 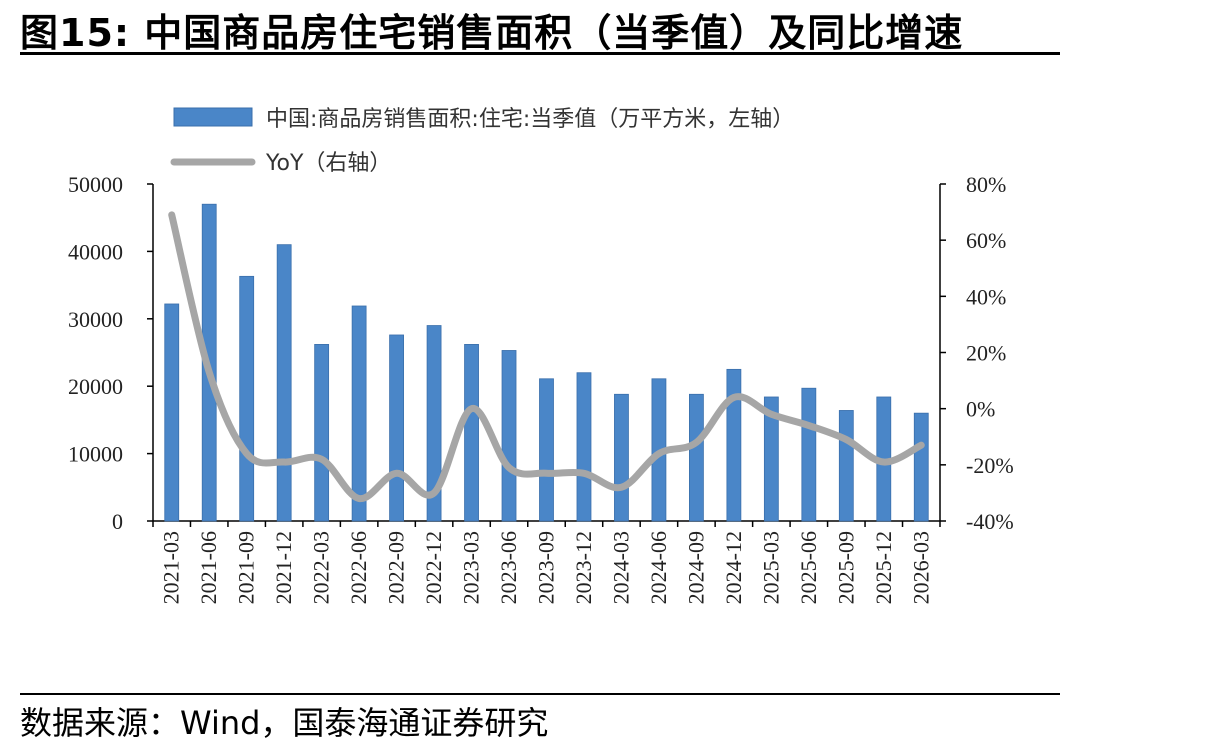 I want to click on x-axis-tick-label: 2021-12, so click(x=283, y=567).